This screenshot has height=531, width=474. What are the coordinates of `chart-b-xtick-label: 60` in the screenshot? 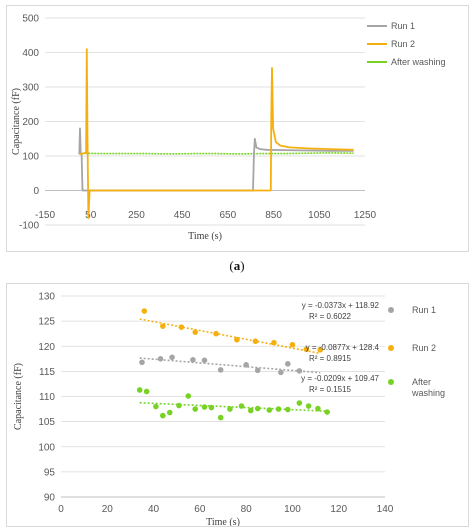 It's located at (200, 509).